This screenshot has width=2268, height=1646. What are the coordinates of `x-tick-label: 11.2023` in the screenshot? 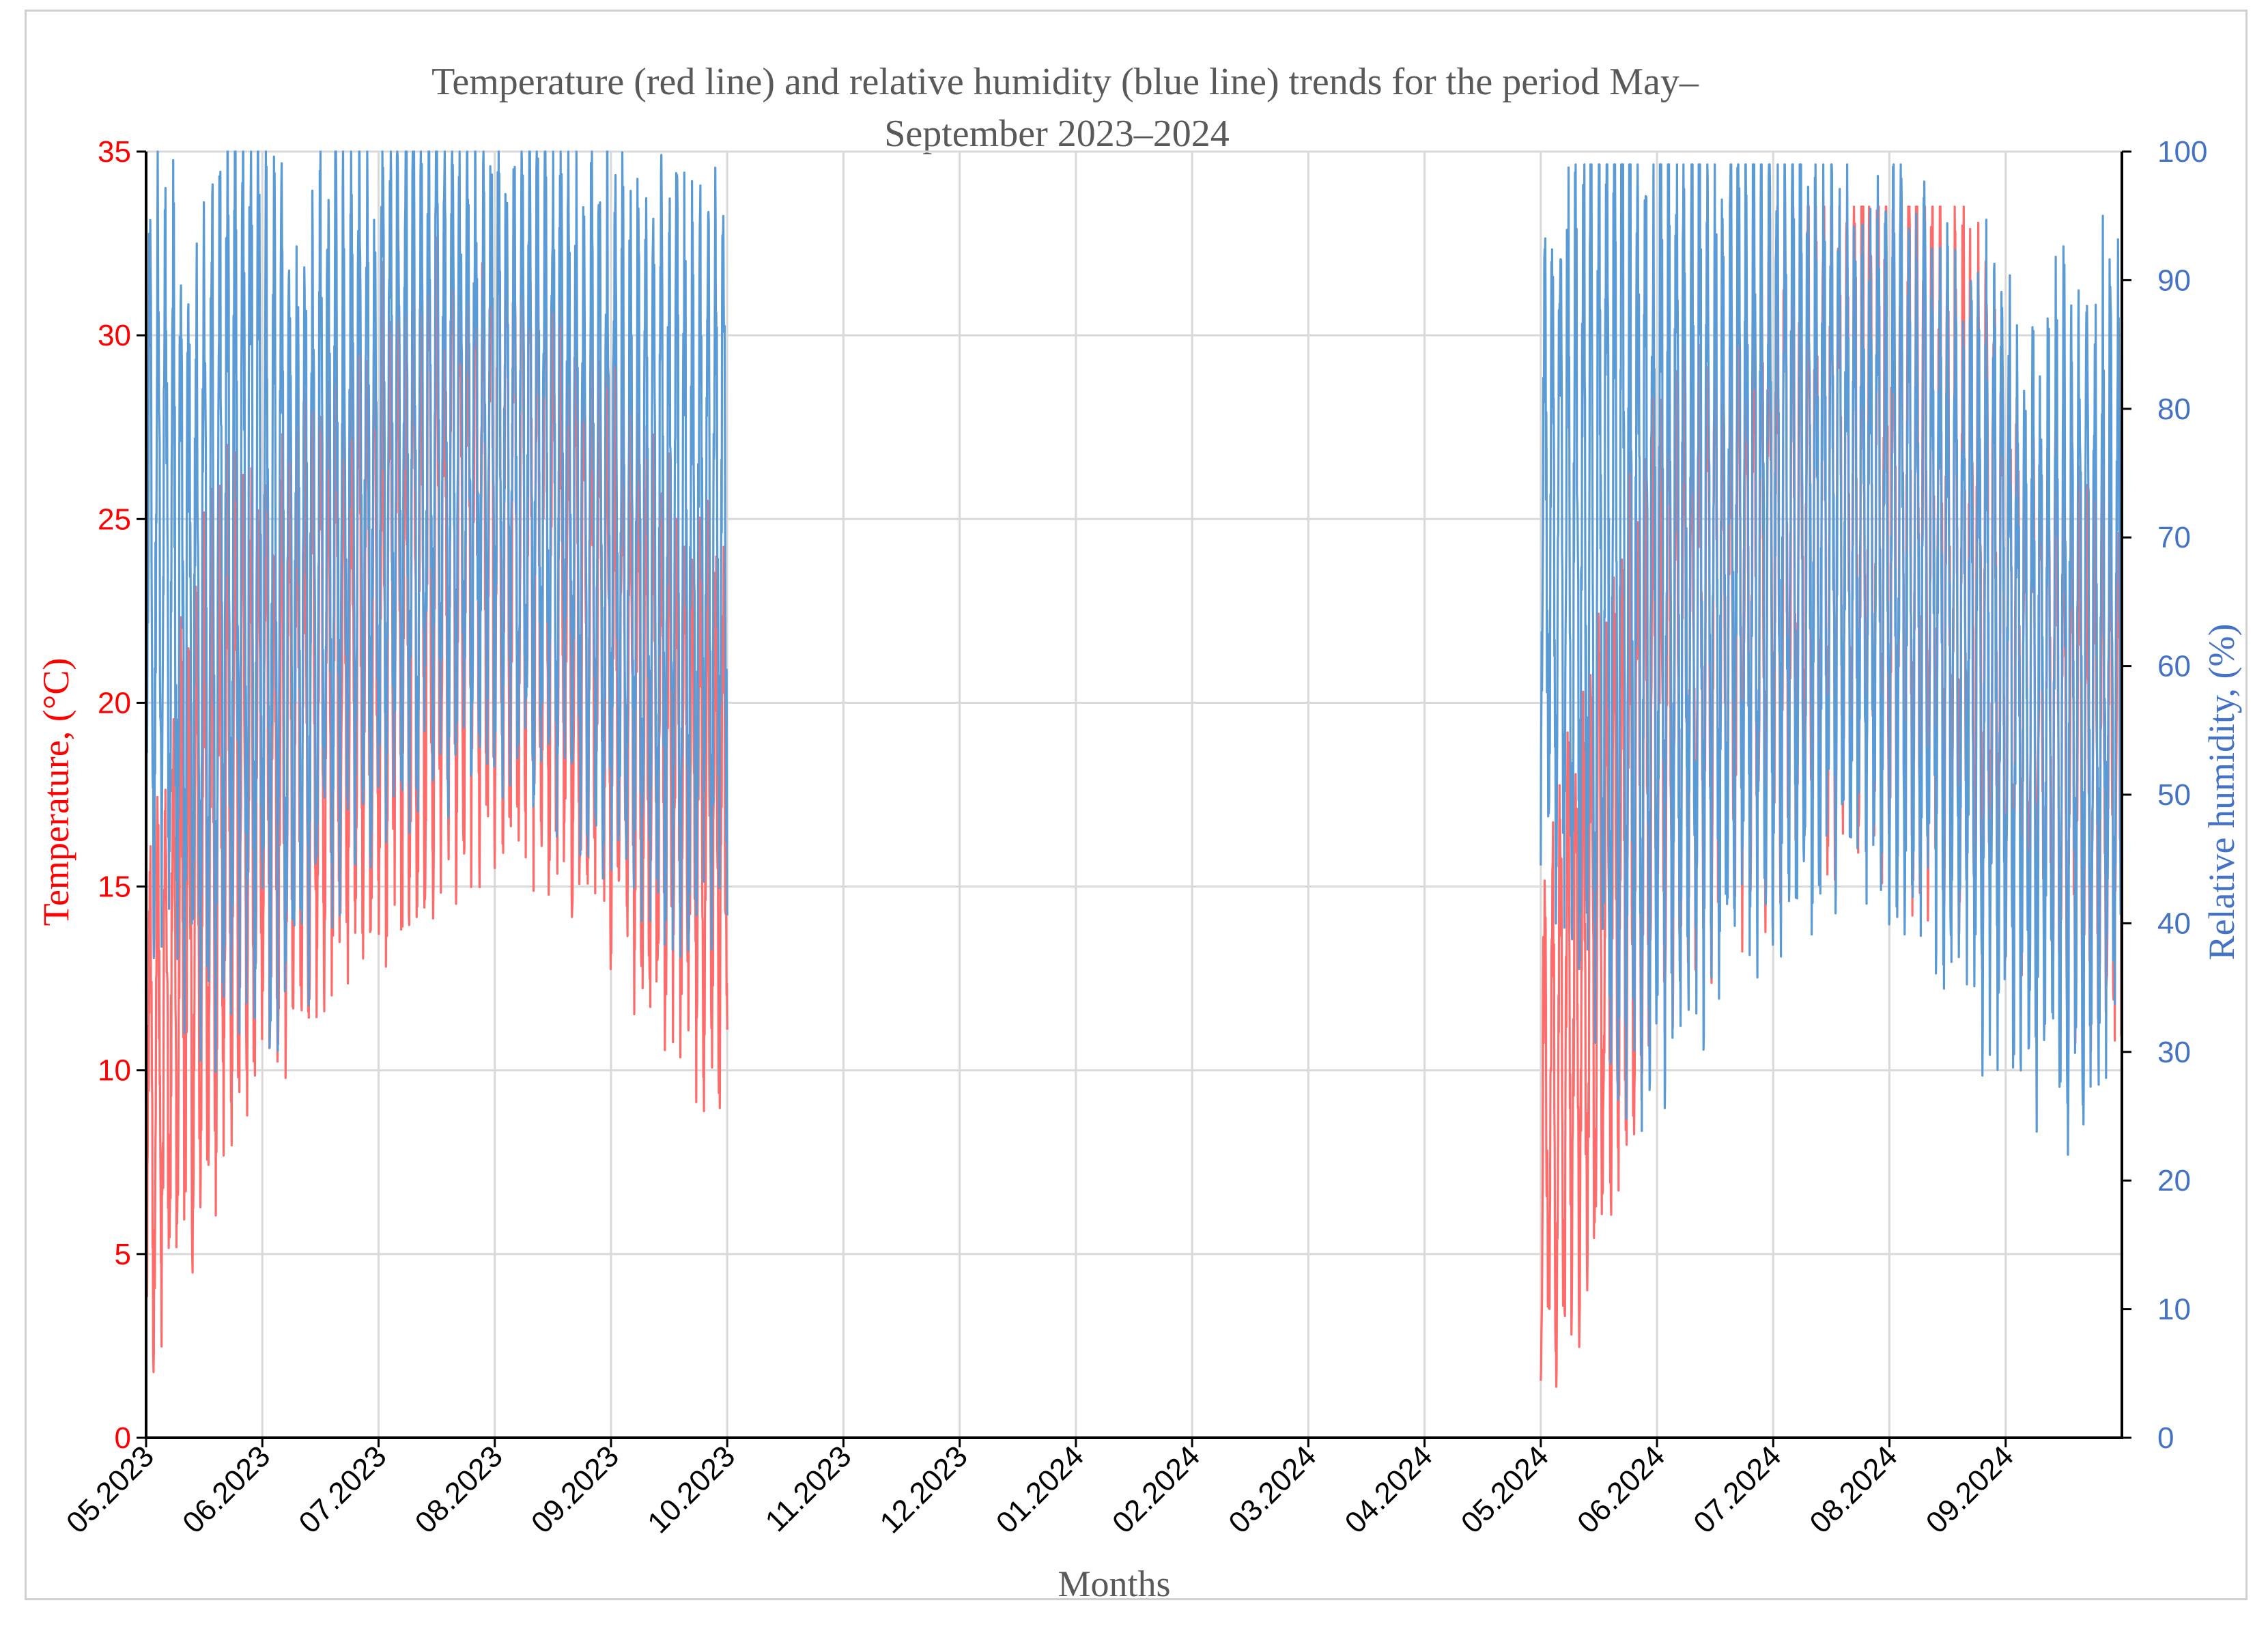 It's located at (808, 1488).